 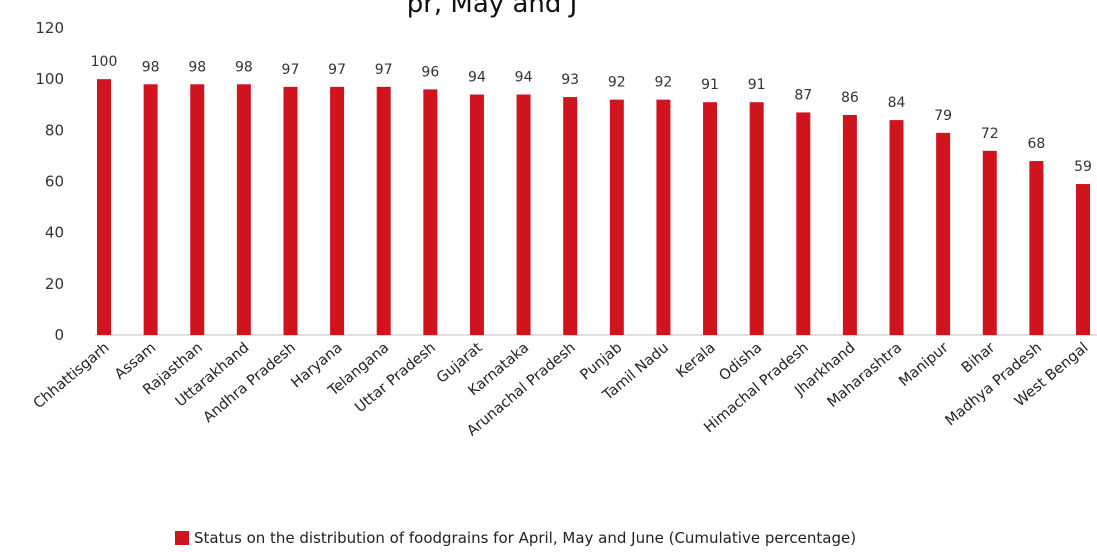 I want to click on y-tick-label: 40, so click(x=54, y=233).